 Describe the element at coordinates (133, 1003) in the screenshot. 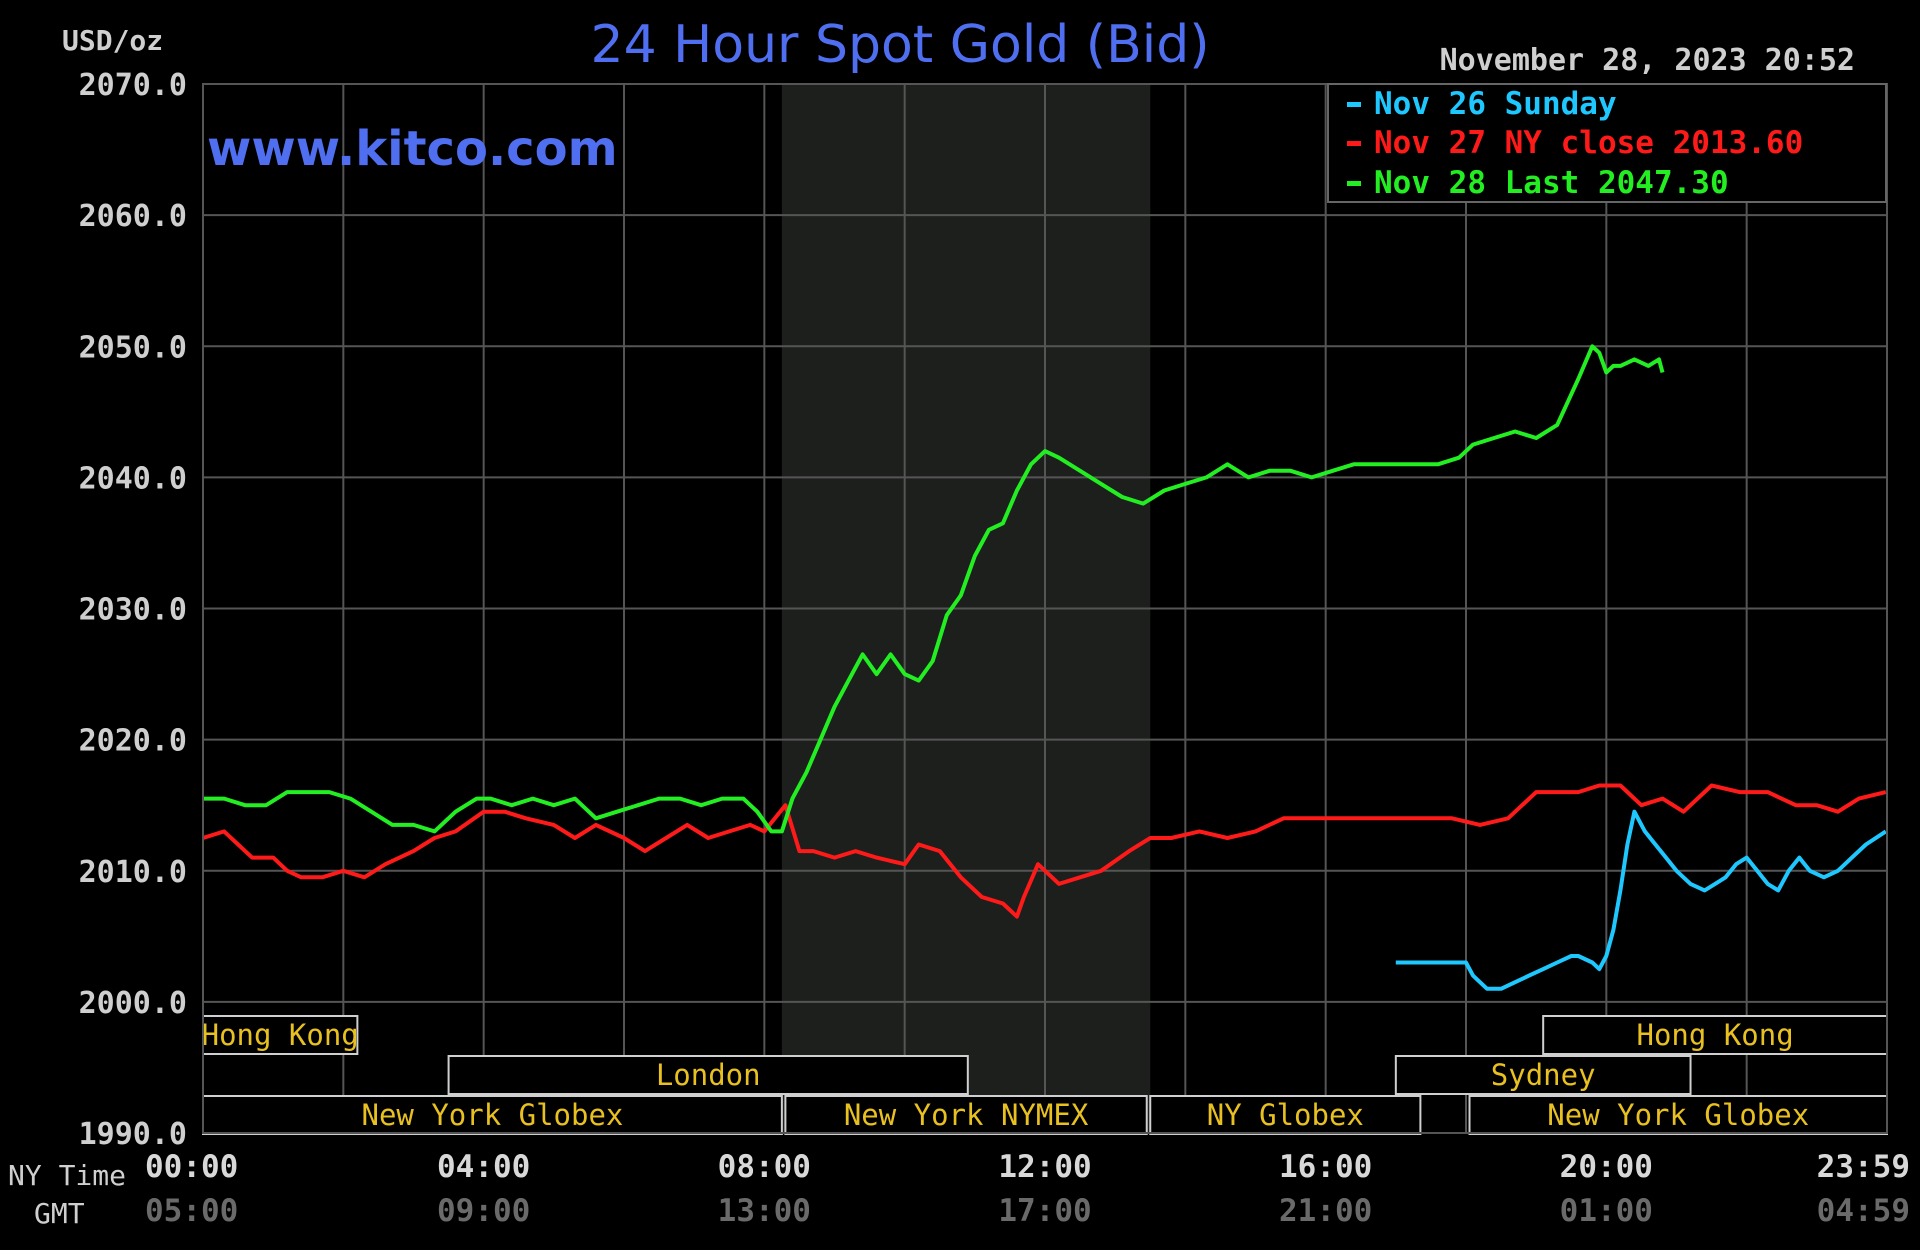

I see `y-tick-label-1: 2000.0` at that location.